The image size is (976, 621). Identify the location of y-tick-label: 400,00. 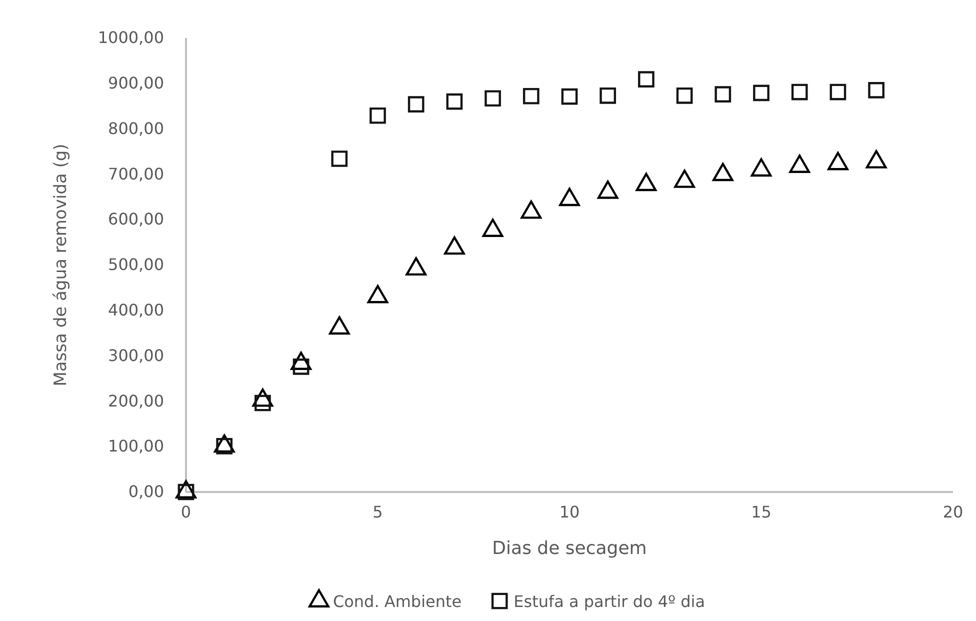
(136, 310).